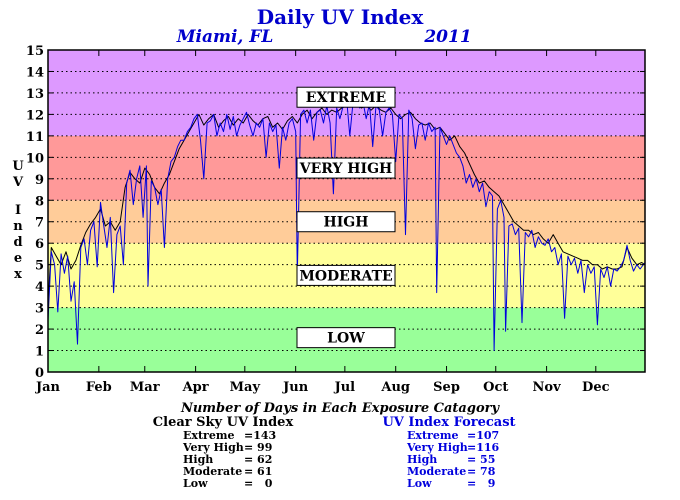  What do you see at coordinates (39, 244) in the screenshot?
I see `y-tick-label: 6` at bounding box center [39, 244].